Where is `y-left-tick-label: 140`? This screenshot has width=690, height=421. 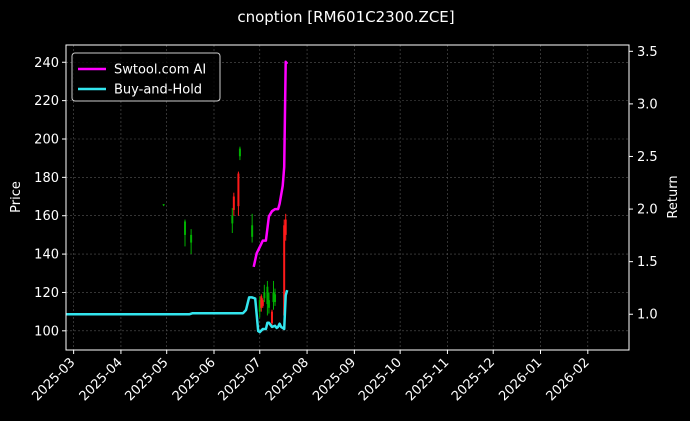 y-left-tick-label: 140 is located at coordinates (46, 255).